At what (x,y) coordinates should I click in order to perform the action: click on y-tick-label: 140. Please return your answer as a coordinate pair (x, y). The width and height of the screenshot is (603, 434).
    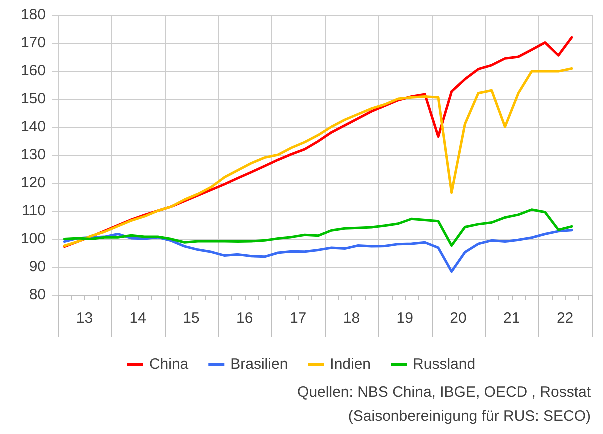
    Looking at the image, I should click on (33, 127).